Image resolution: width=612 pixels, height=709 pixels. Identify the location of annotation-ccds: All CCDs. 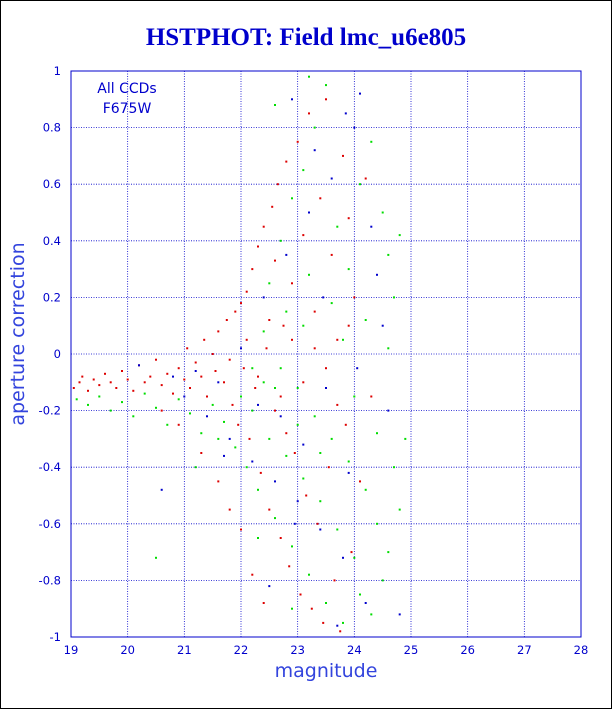
(126, 89).